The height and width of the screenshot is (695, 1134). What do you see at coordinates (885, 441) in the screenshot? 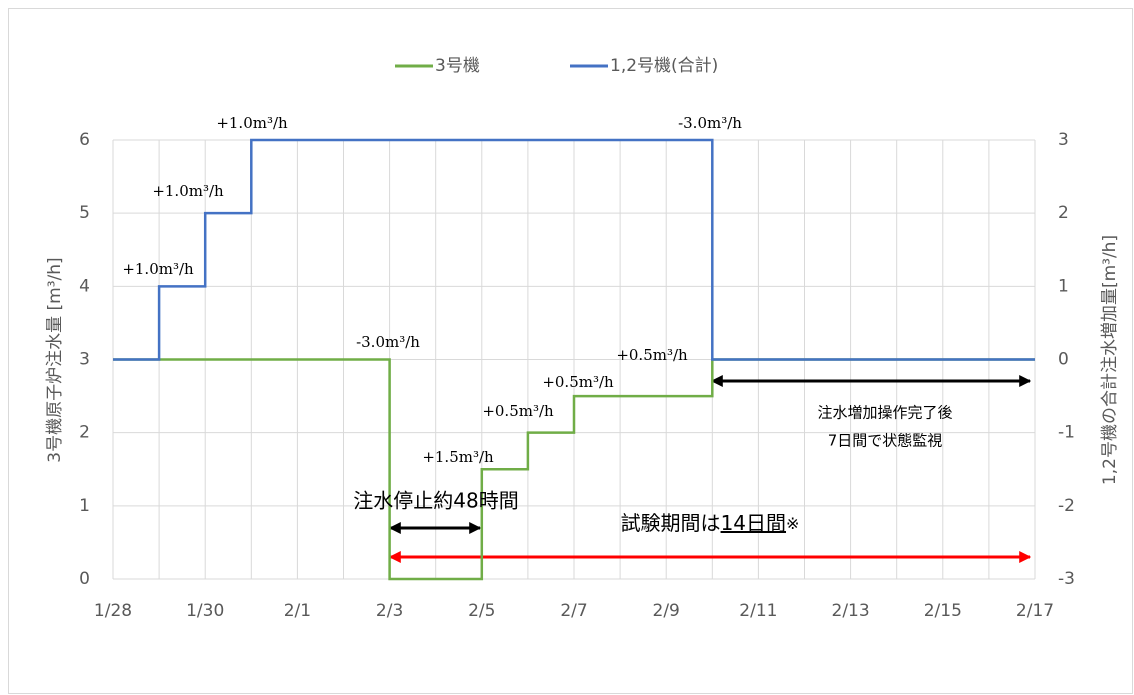
I see `annotation: 7日間で状態監視` at bounding box center [885, 441].